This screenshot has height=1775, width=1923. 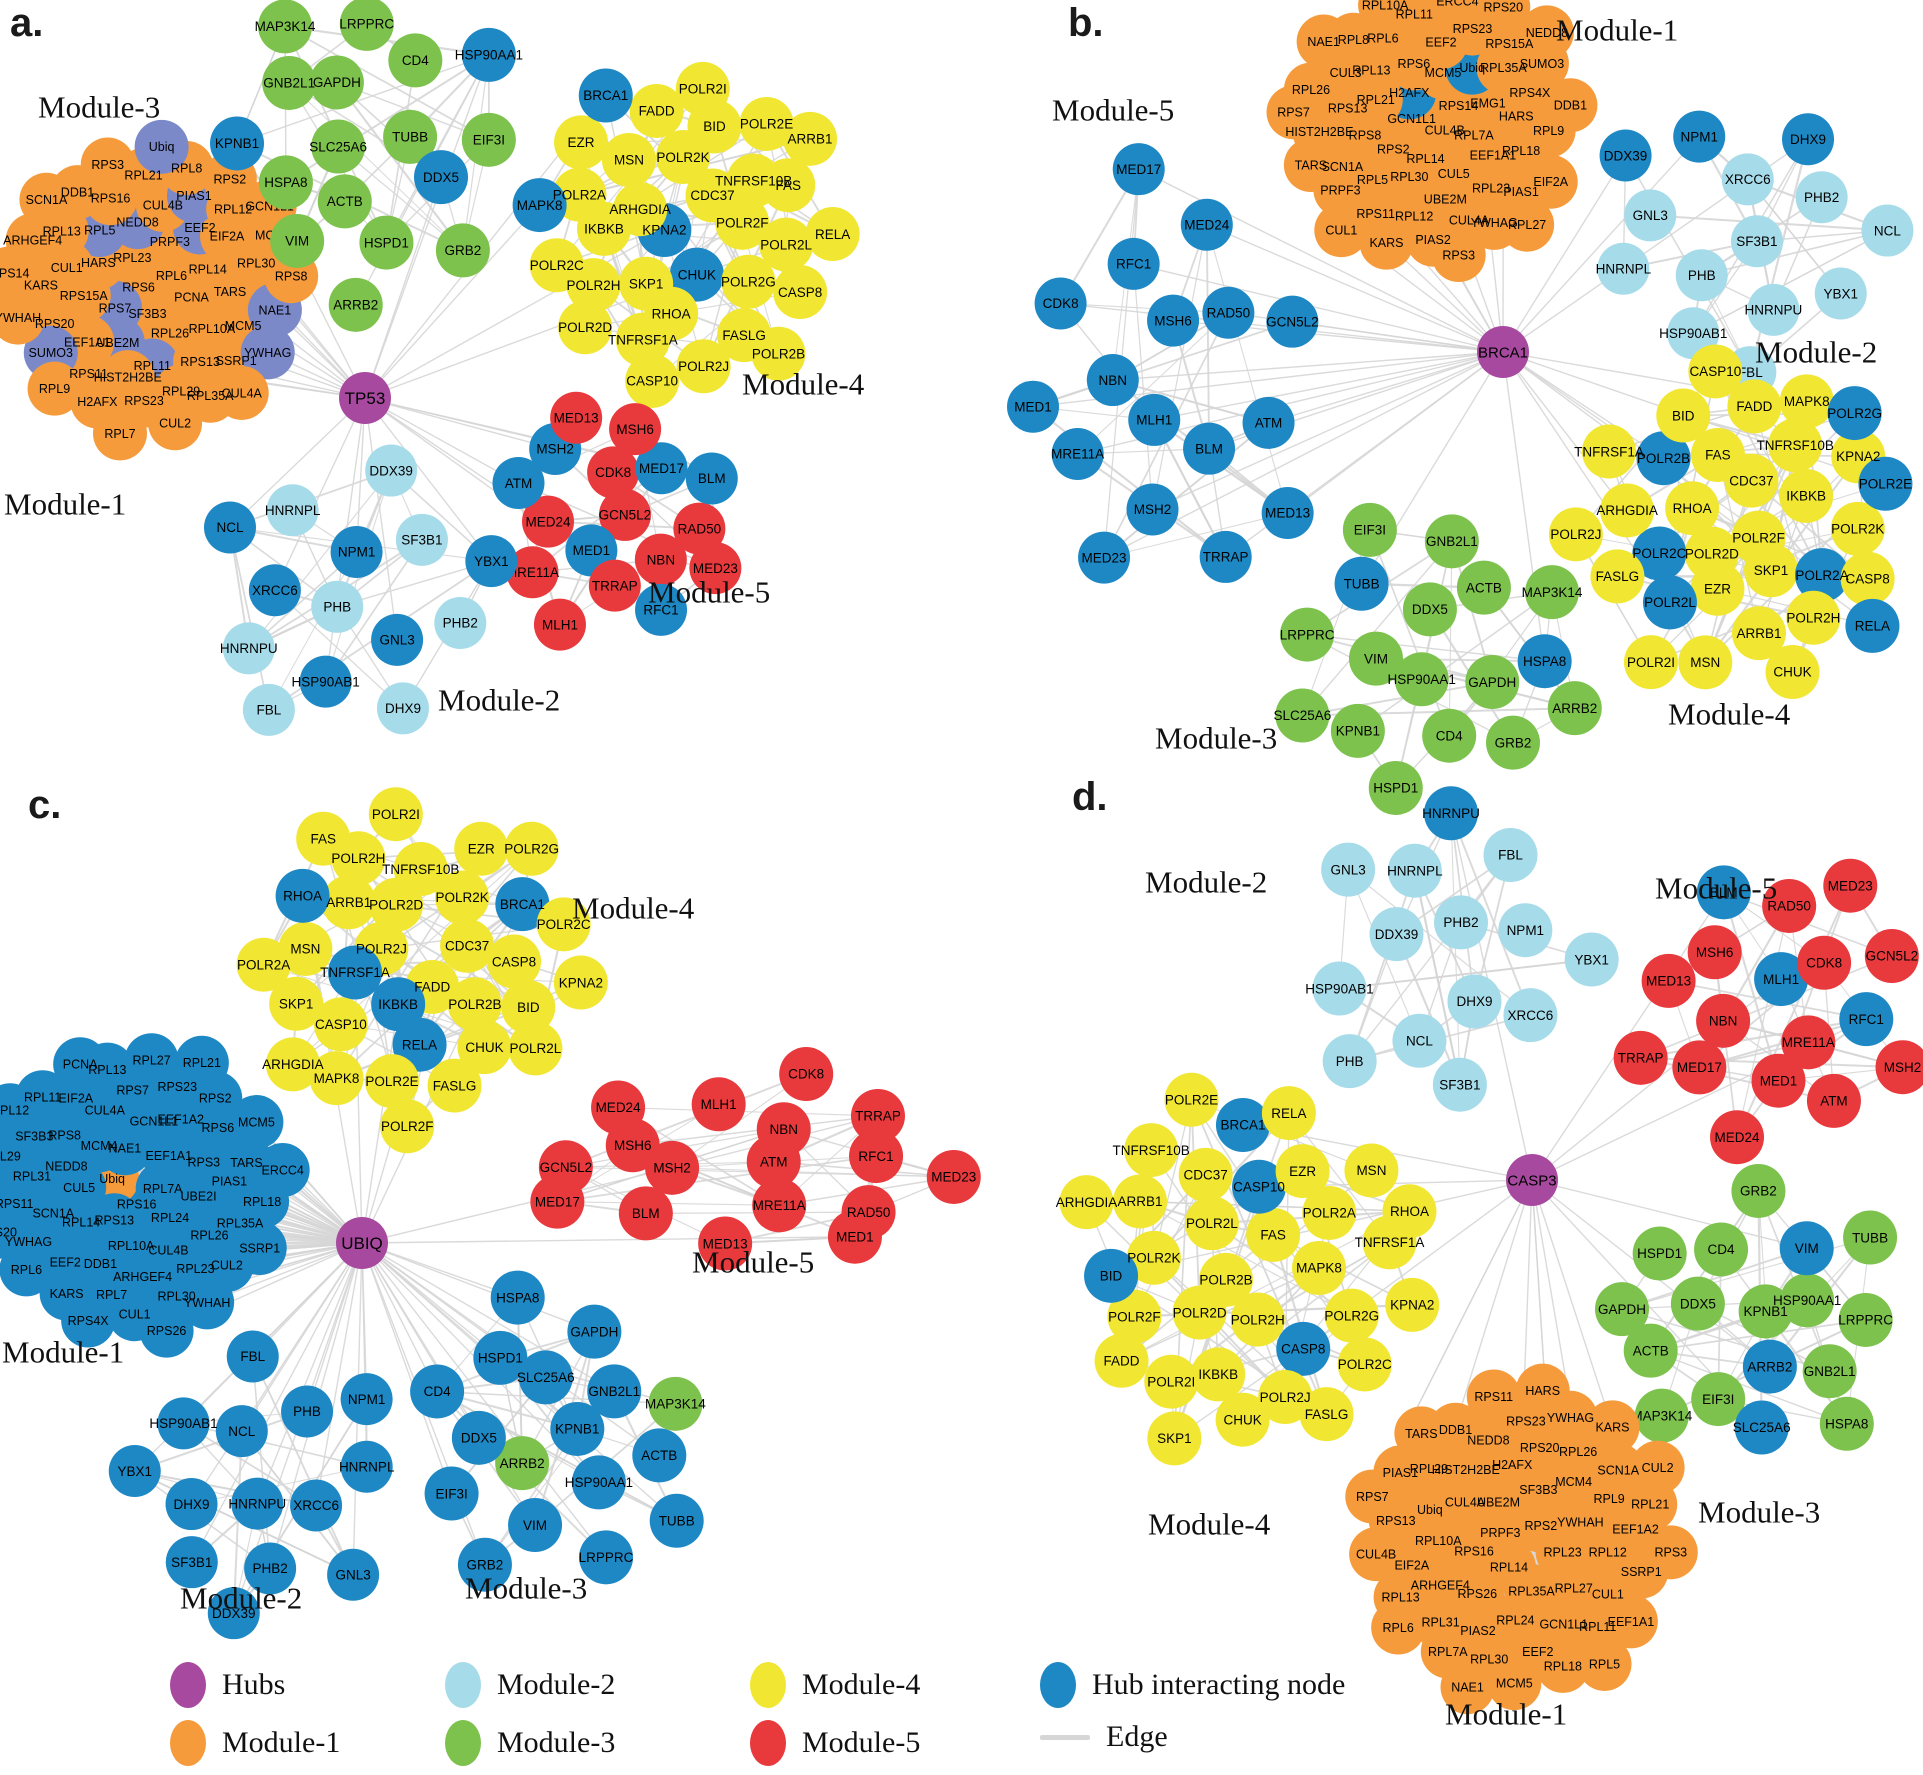 What do you see at coordinates (1257, 1319) in the screenshot?
I see `node-POLR2H` at bounding box center [1257, 1319].